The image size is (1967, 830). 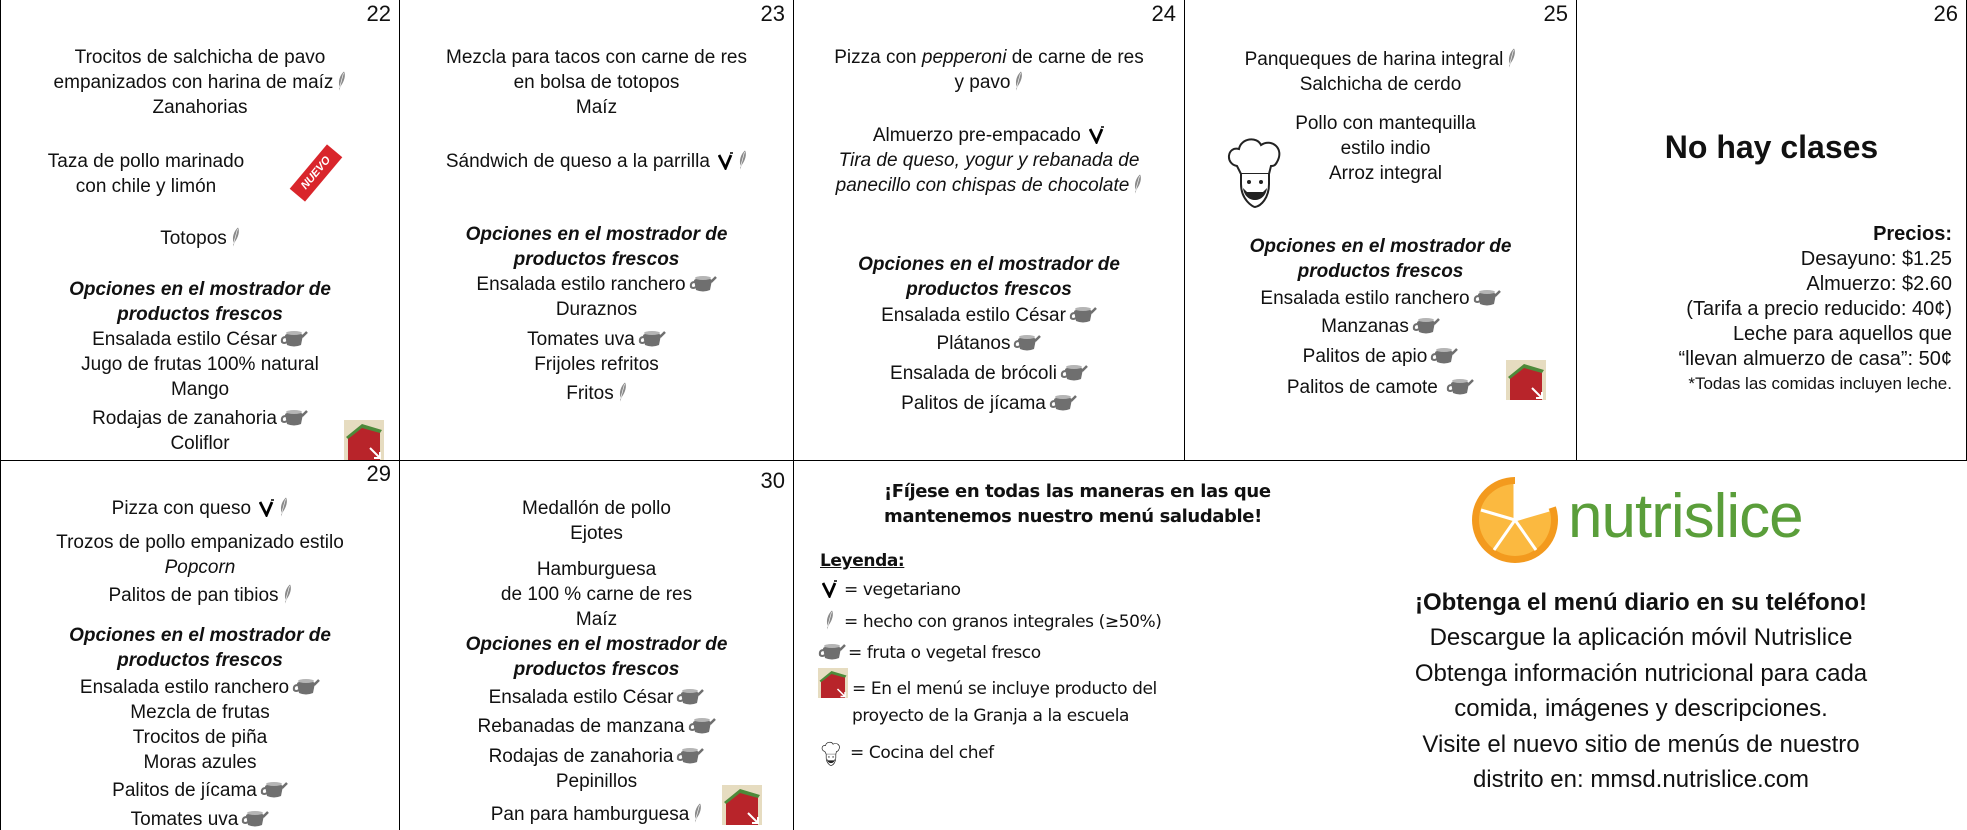 What do you see at coordinates (1641, 602) in the screenshot?
I see `promo-heading: ¡Obtenga el menú diario en su teléfono!` at bounding box center [1641, 602].